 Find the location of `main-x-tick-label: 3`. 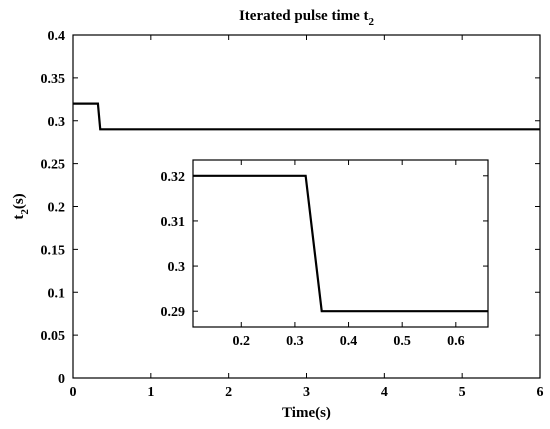

main-x-tick-label: 3 is located at coordinates (306, 392).